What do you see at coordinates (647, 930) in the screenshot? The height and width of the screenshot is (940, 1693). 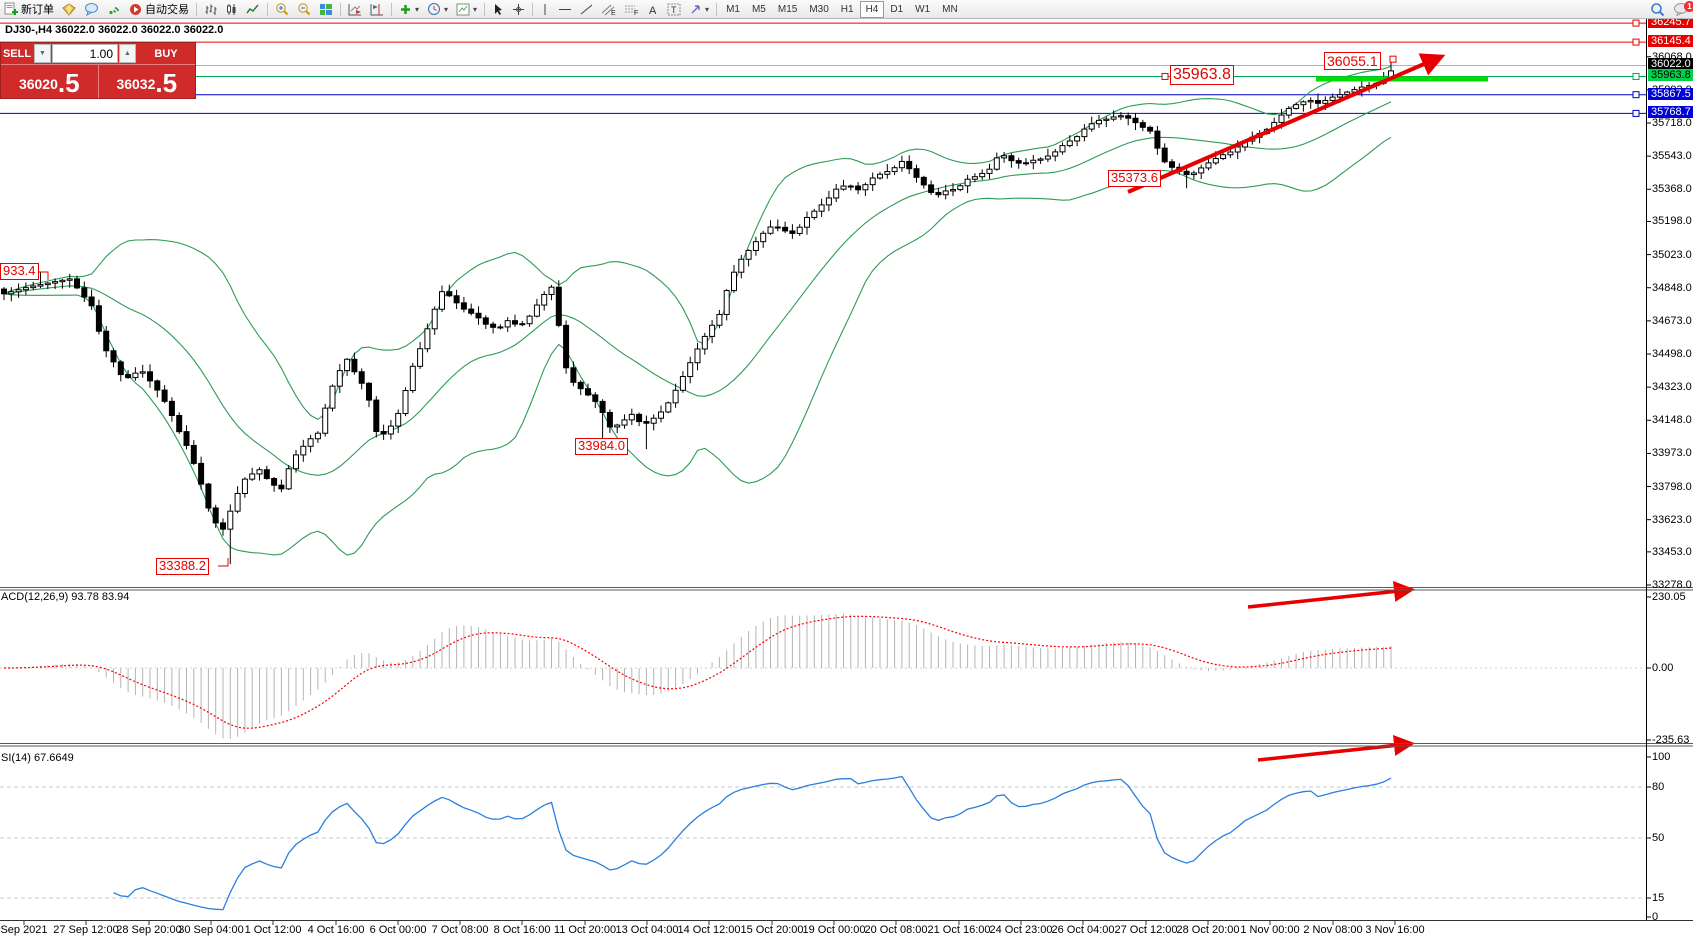 I see `time-axis-label: 13 Oct 04:00` at bounding box center [647, 930].